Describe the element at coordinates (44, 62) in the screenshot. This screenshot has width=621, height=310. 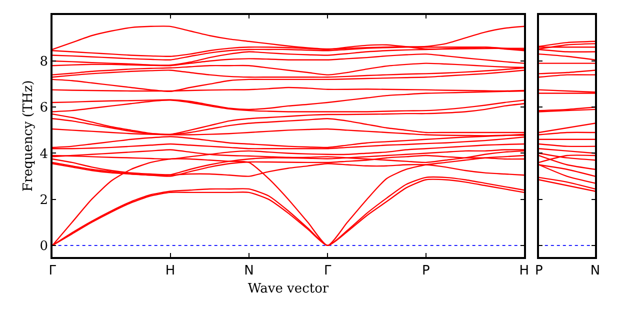
I see `y-tick-label: 8` at that location.